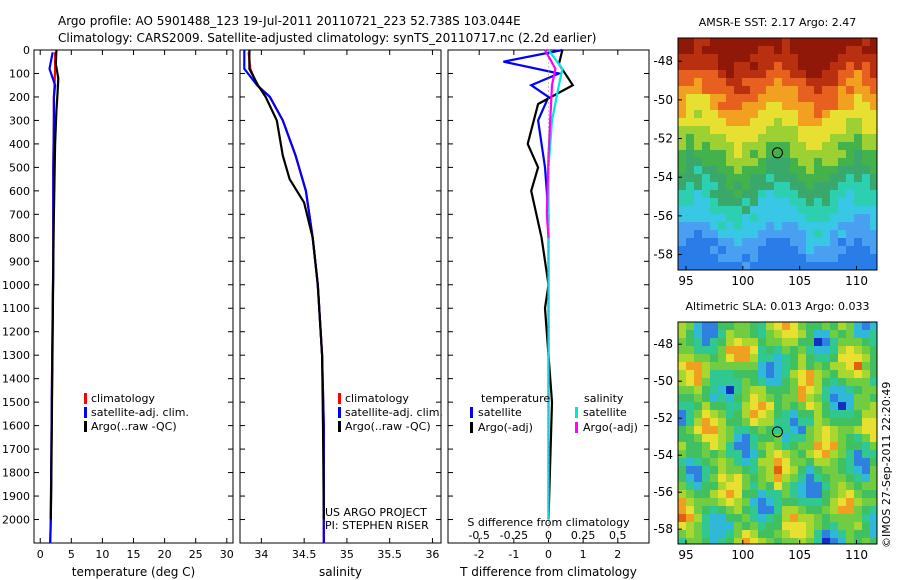 This screenshot has height=580, width=900. What do you see at coordinates (134, 426) in the screenshot?
I see `temperature-legend-label: Argo(..raw -QC)` at bounding box center [134, 426].